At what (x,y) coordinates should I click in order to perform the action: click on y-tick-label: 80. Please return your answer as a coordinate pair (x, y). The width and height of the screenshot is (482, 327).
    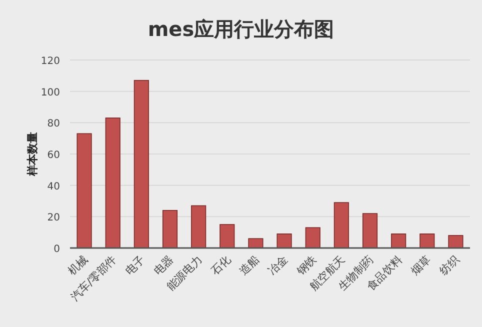
    Looking at the image, I should click on (53, 124).